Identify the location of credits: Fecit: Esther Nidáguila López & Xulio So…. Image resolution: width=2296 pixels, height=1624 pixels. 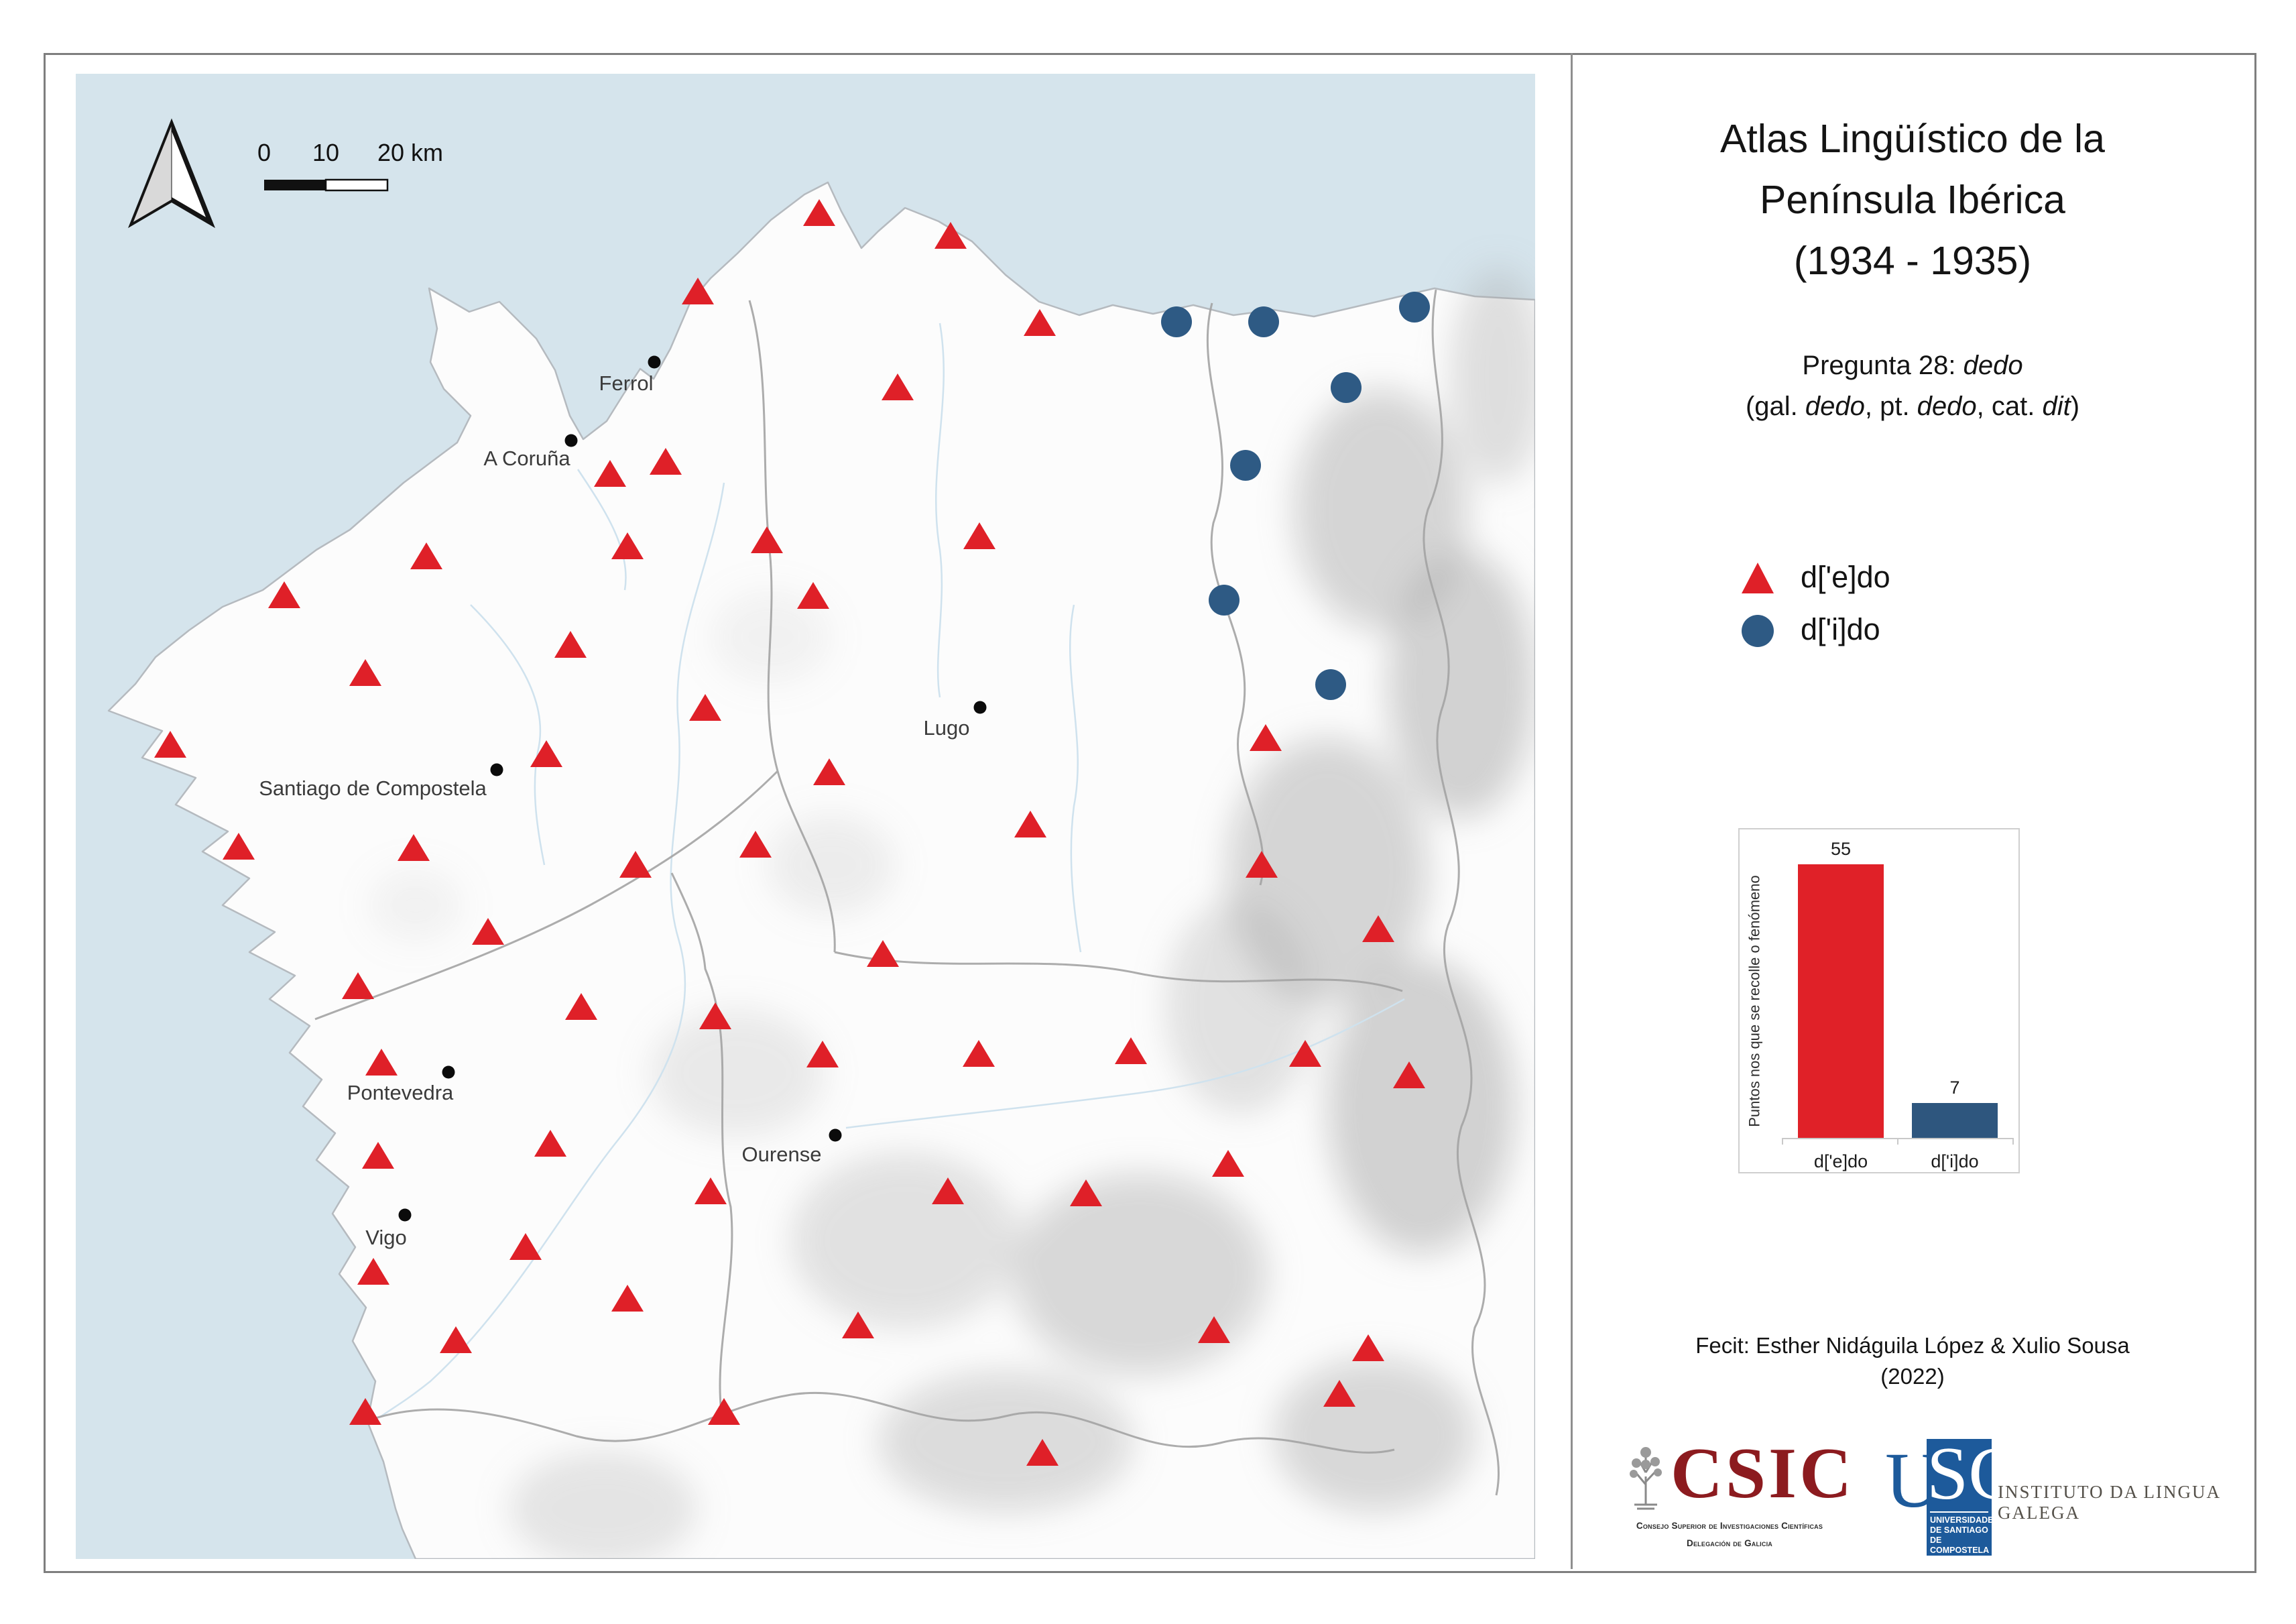
(1912, 1361).